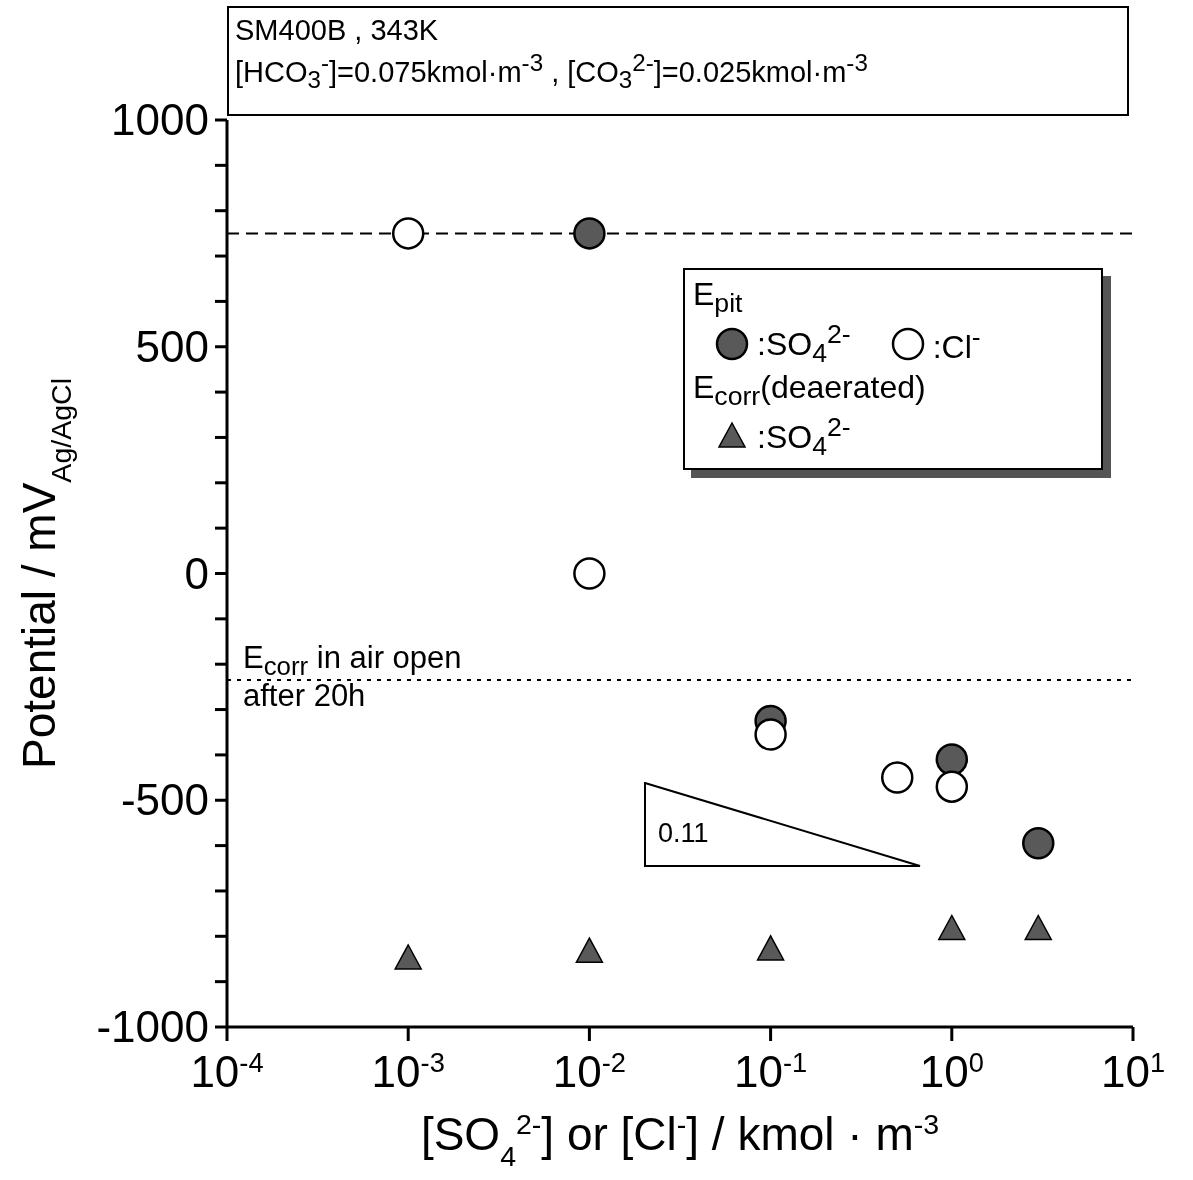 This screenshot has width=1193, height=1180. I want to click on annotation: 0.11, so click(683, 833).